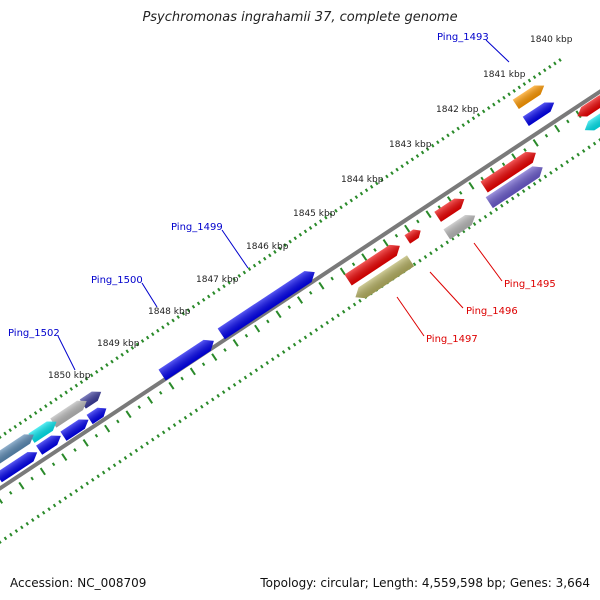 This screenshot has width=600, height=600. Describe the element at coordinates (504, 75) in the screenshot. I see `scale-label: 1841 kbp` at that location.